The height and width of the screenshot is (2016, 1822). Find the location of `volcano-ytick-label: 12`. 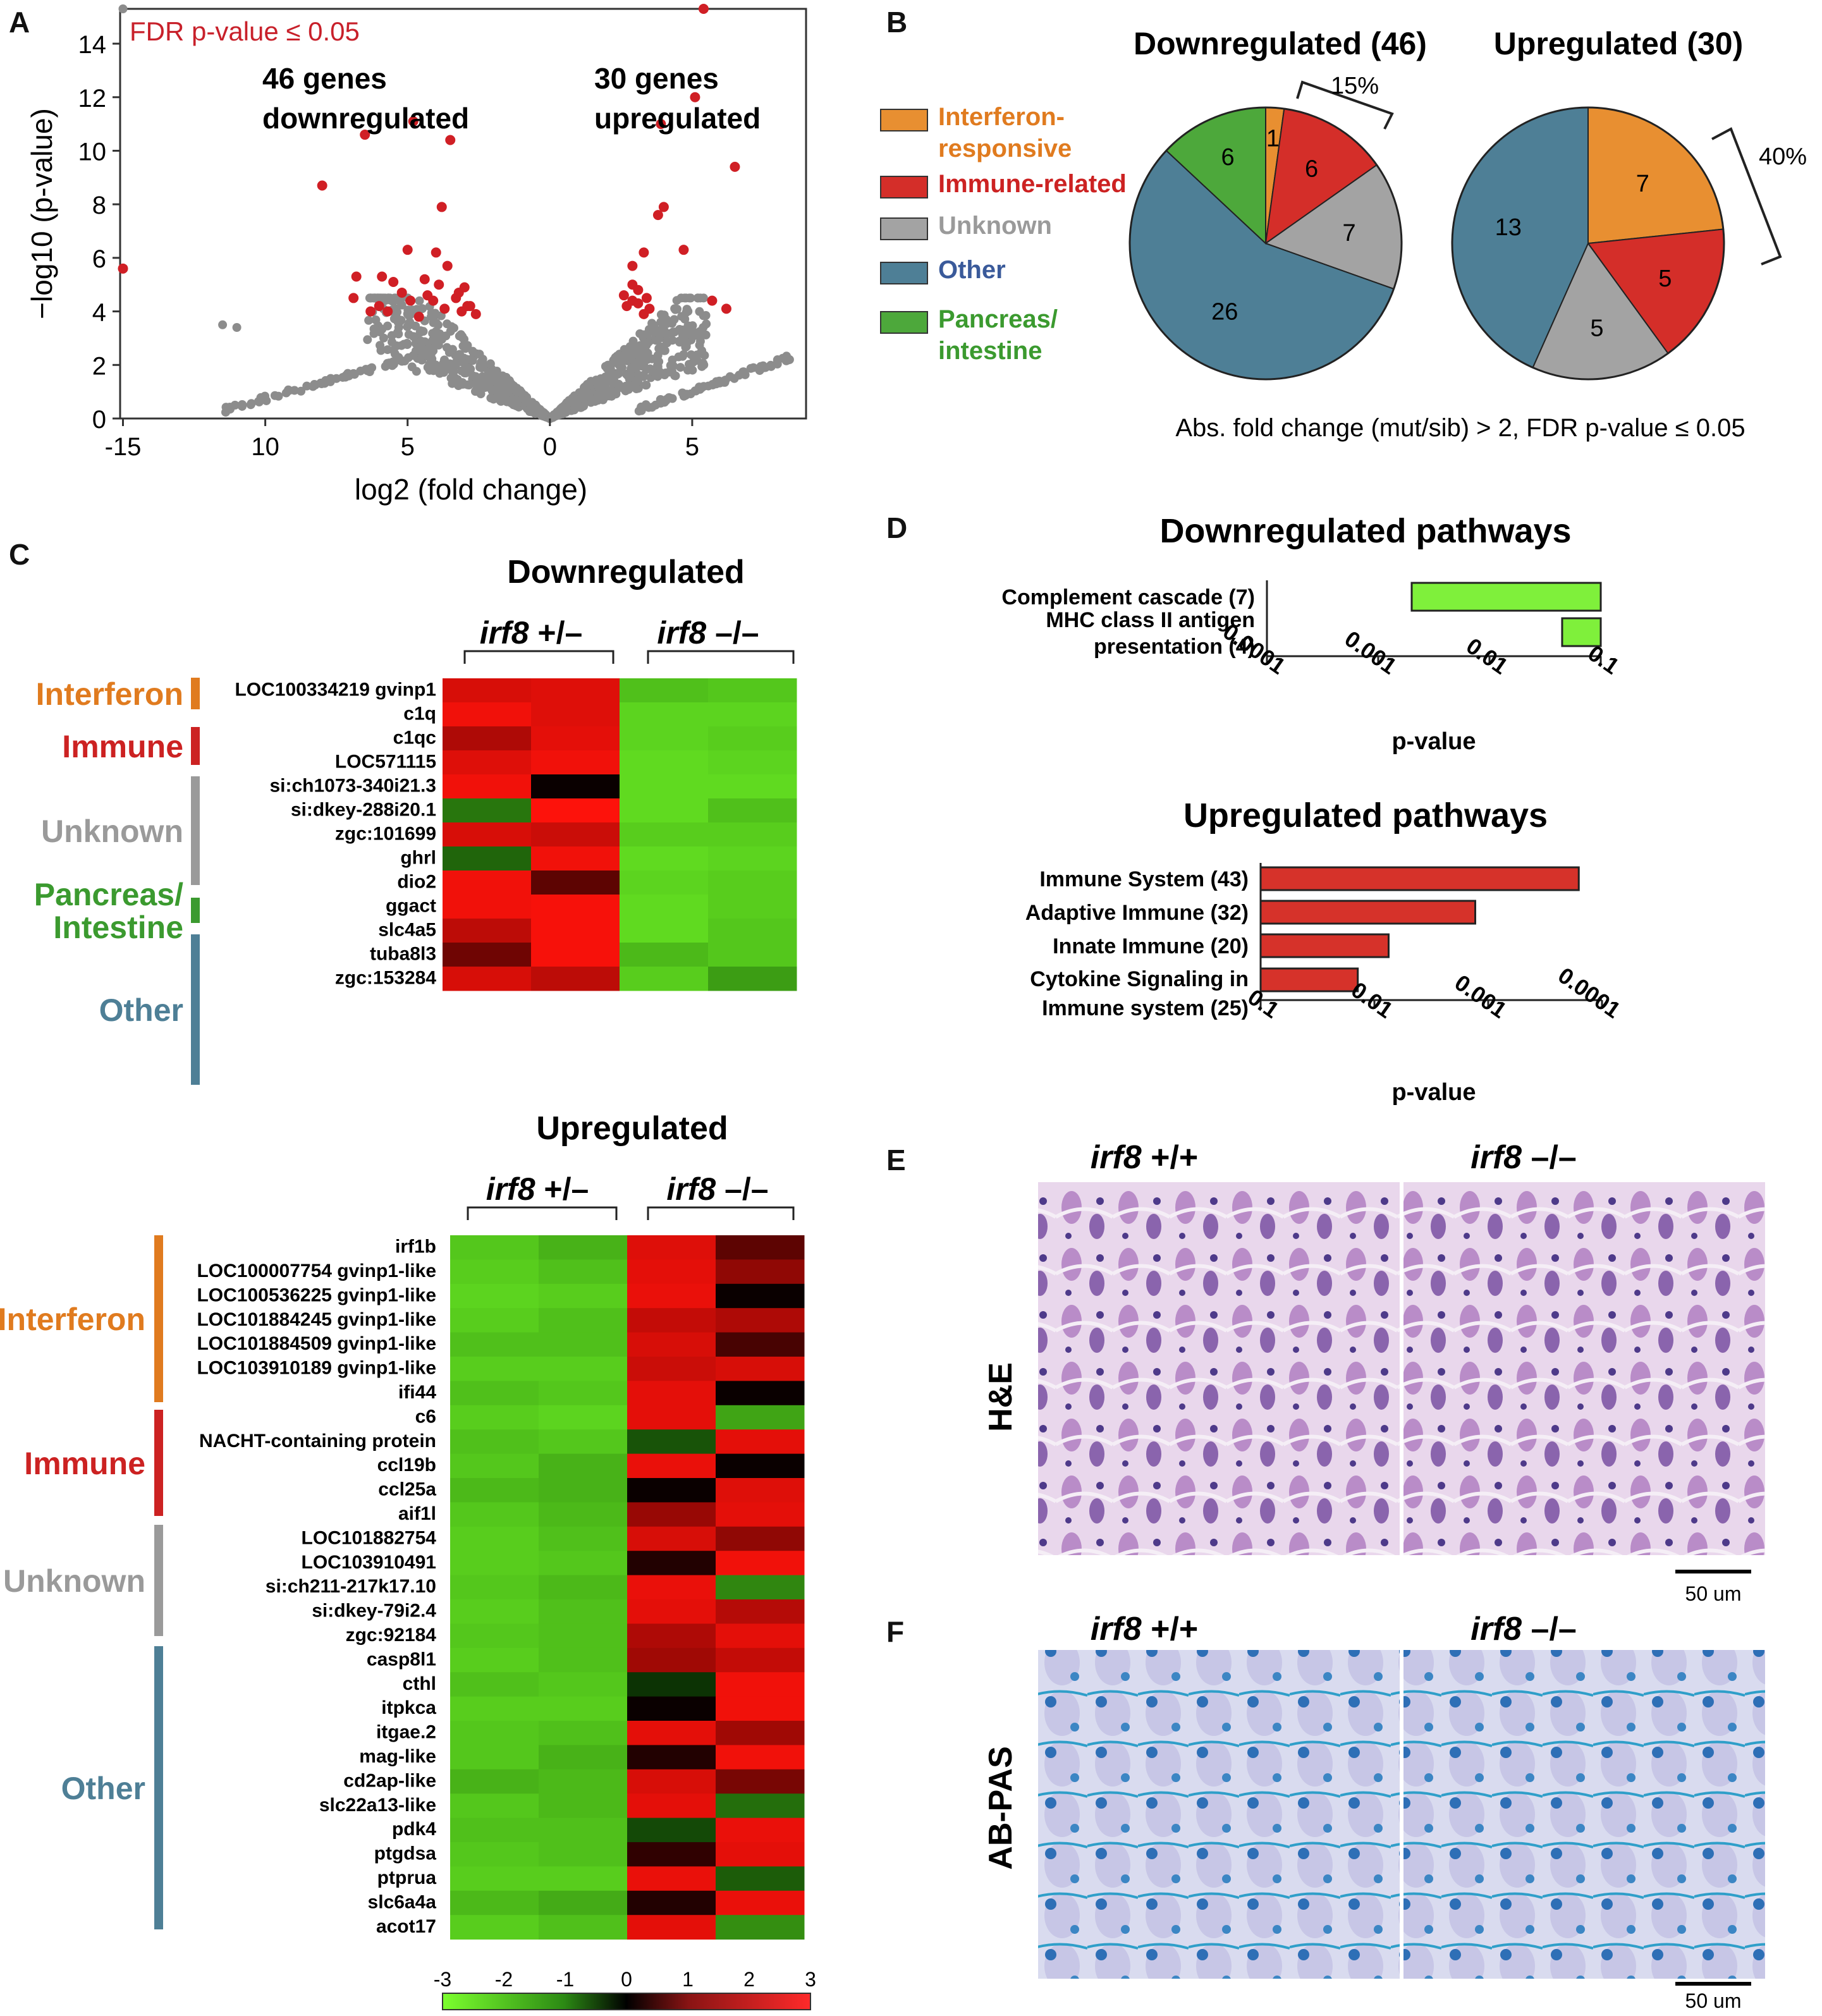

volcano-ytick-label: 12 is located at coordinates (92, 99).